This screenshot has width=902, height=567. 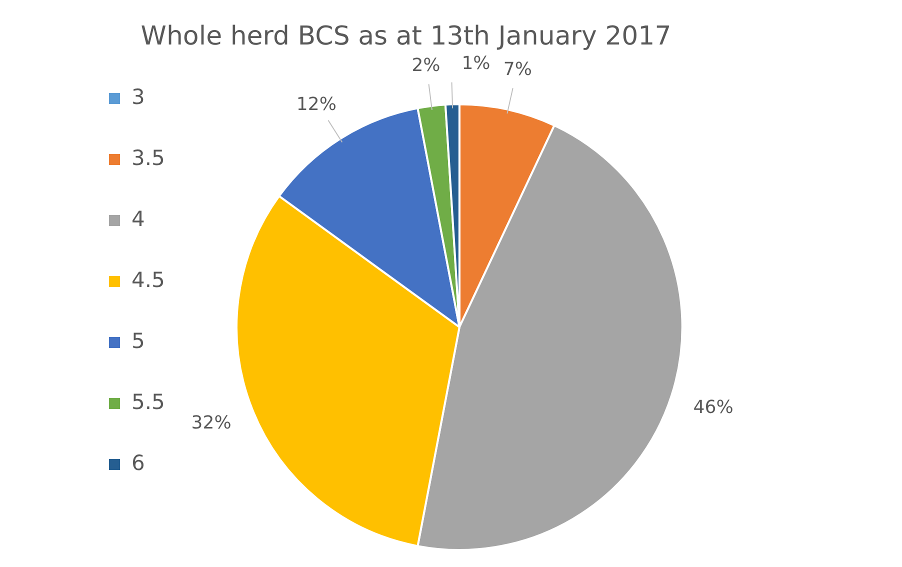 What do you see at coordinates (138, 340) in the screenshot?
I see `legend-label: 5` at bounding box center [138, 340].